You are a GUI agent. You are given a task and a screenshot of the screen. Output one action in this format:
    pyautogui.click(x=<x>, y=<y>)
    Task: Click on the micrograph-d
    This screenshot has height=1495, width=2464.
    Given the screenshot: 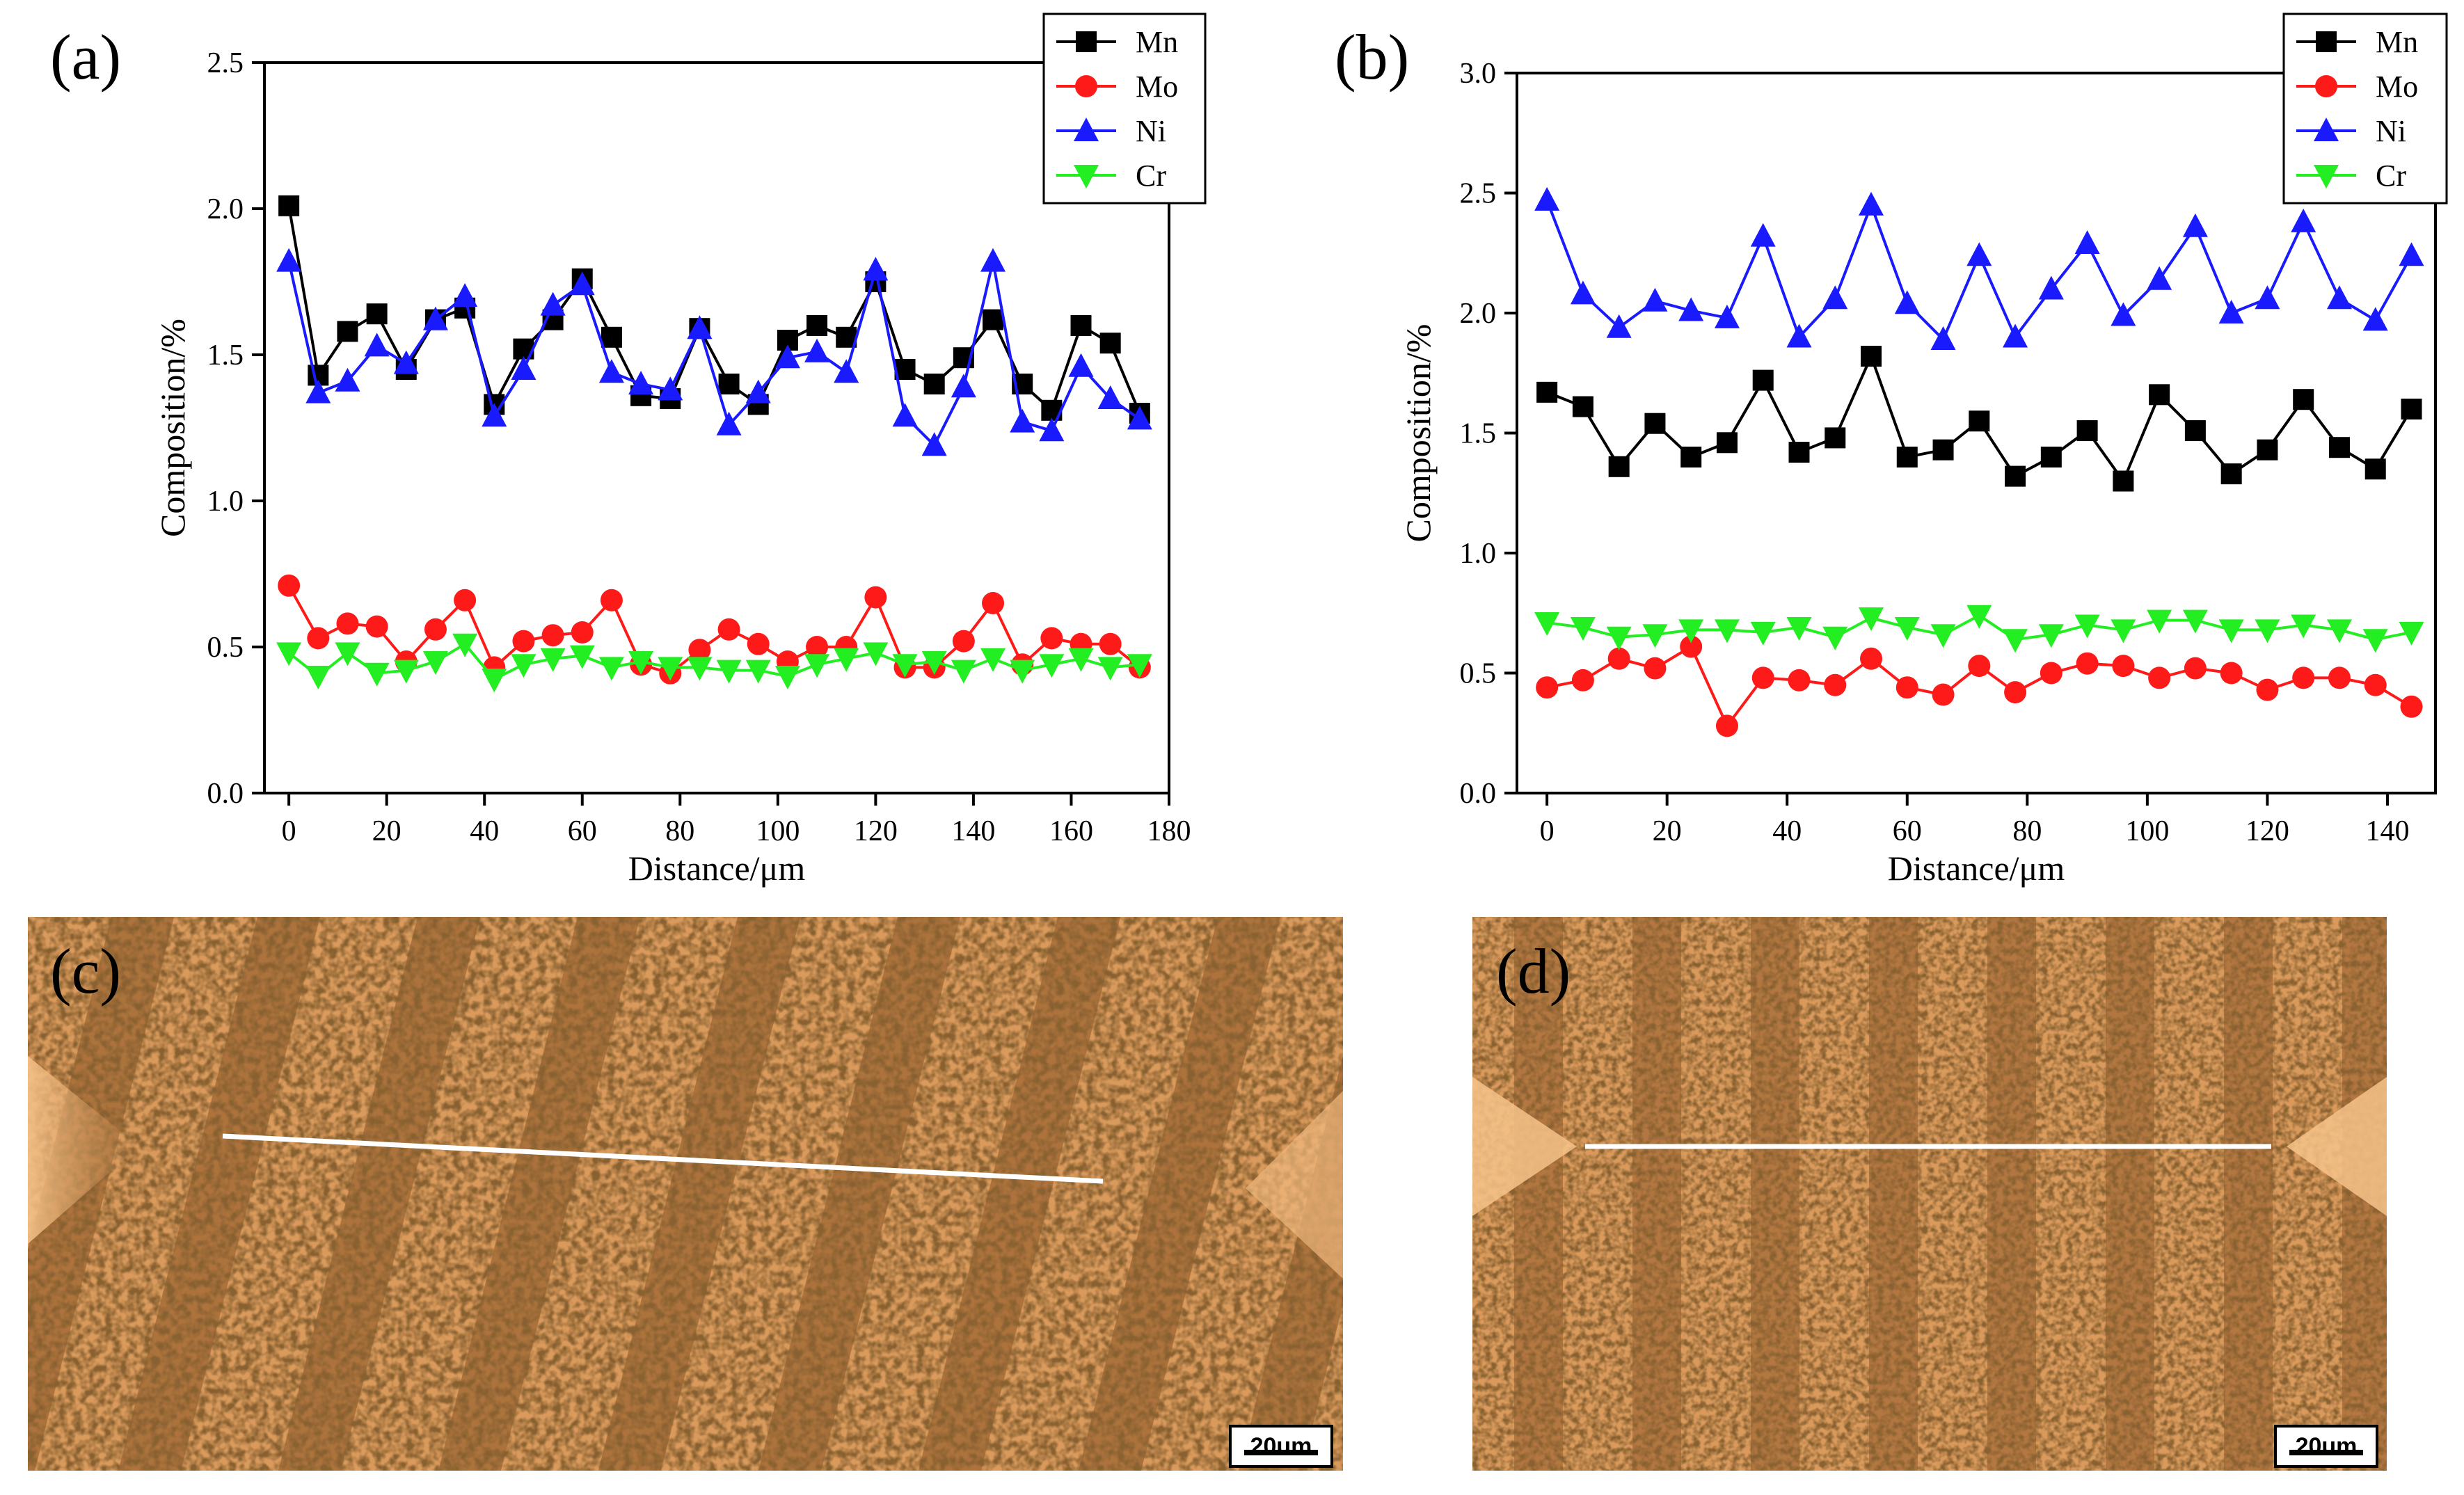 What is the action you would take?
    pyautogui.click(x=1929, y=1194)
    